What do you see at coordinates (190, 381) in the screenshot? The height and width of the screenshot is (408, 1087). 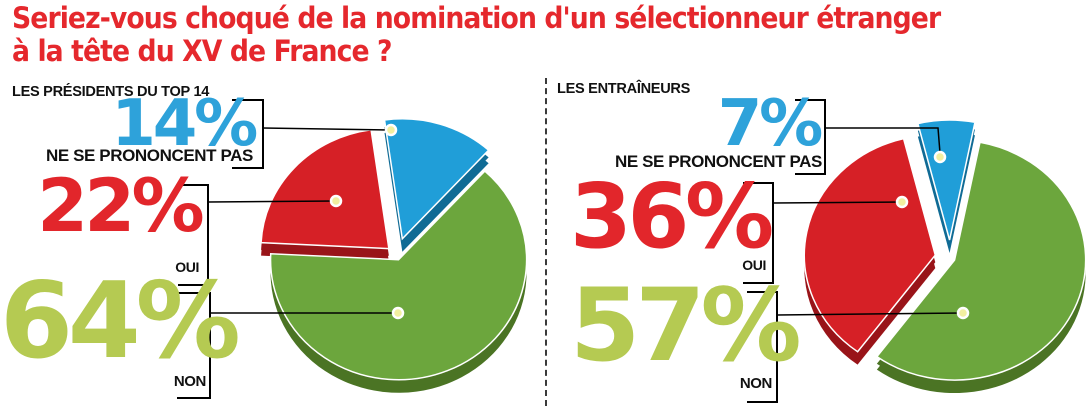 I see `left-label-non: NON` at bounding box center [190, 381].